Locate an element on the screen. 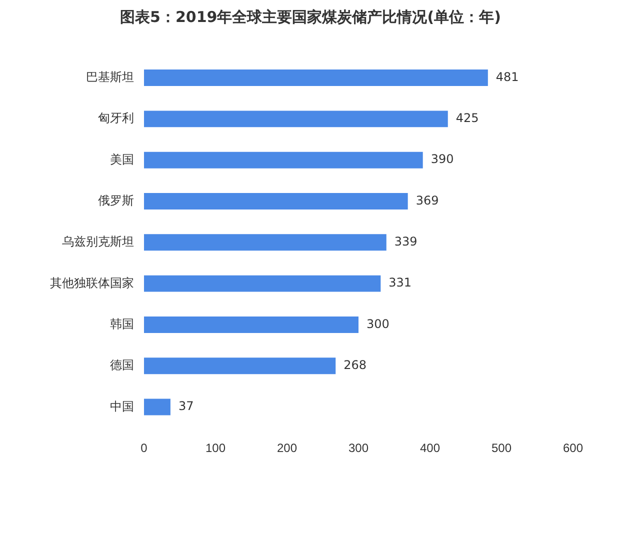 The image size is (621, 560). y-tick-label: 匈牙利 is located at coordinates (116, 118).